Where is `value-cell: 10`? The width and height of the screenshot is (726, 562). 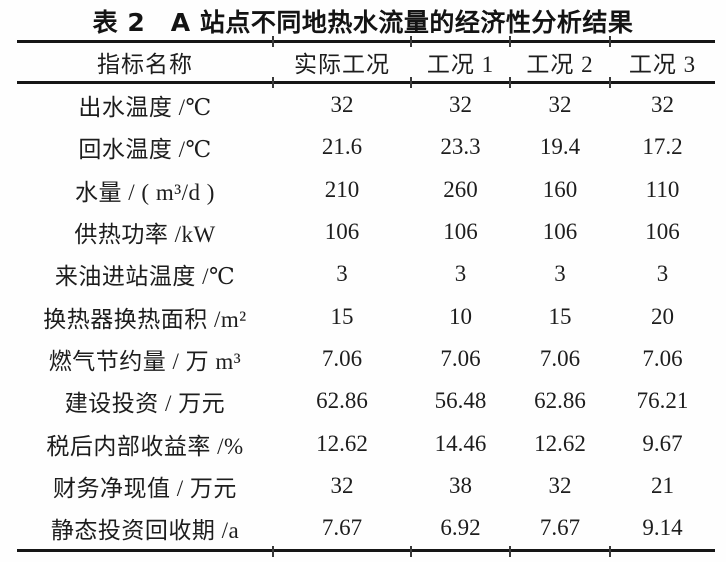 value-cell: 10 is located at coordinates (460, 316).